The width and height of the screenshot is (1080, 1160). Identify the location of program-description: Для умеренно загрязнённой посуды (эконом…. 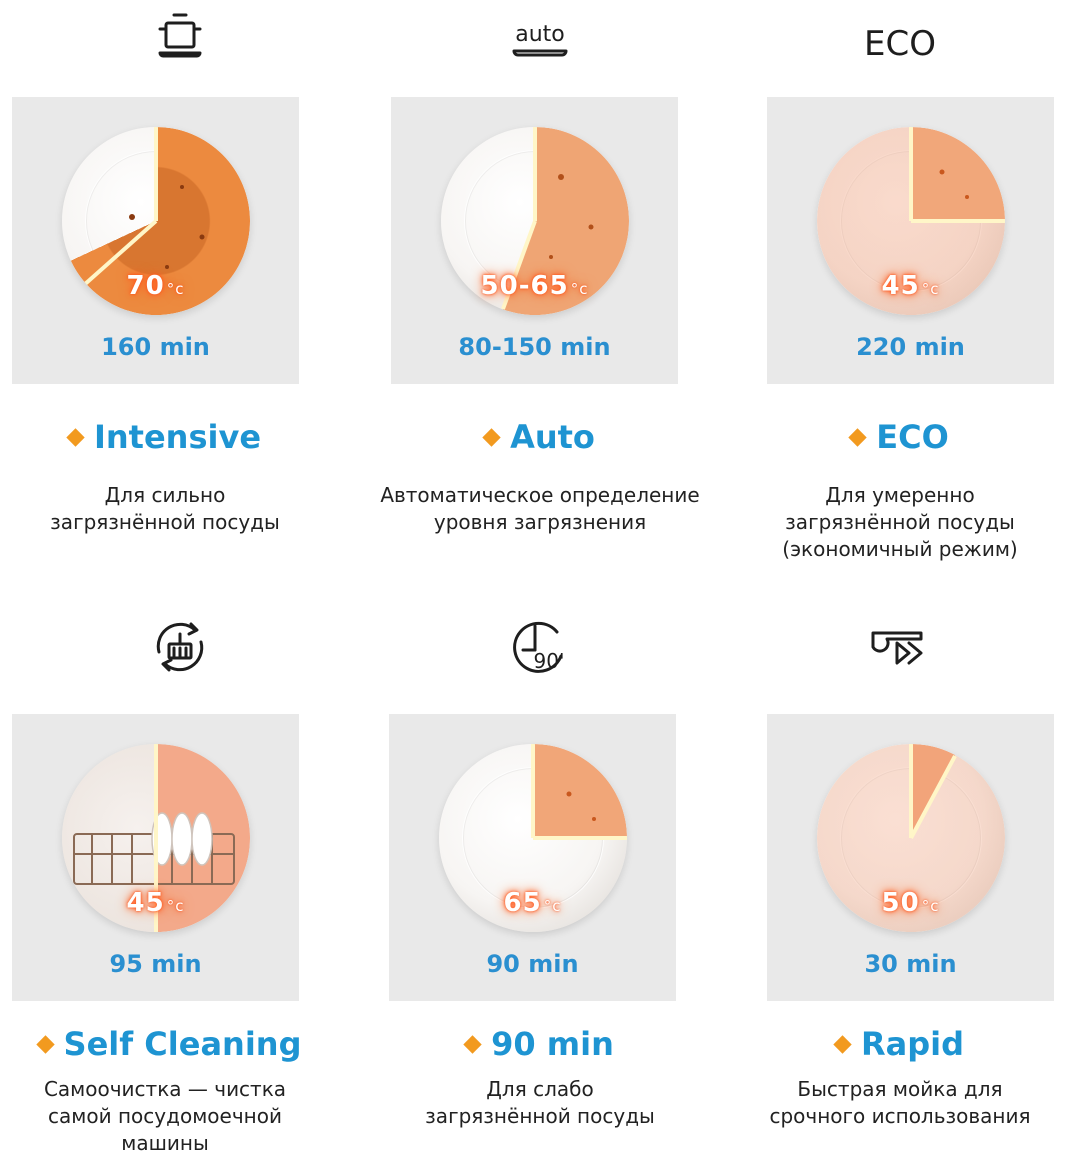
(900, 522).